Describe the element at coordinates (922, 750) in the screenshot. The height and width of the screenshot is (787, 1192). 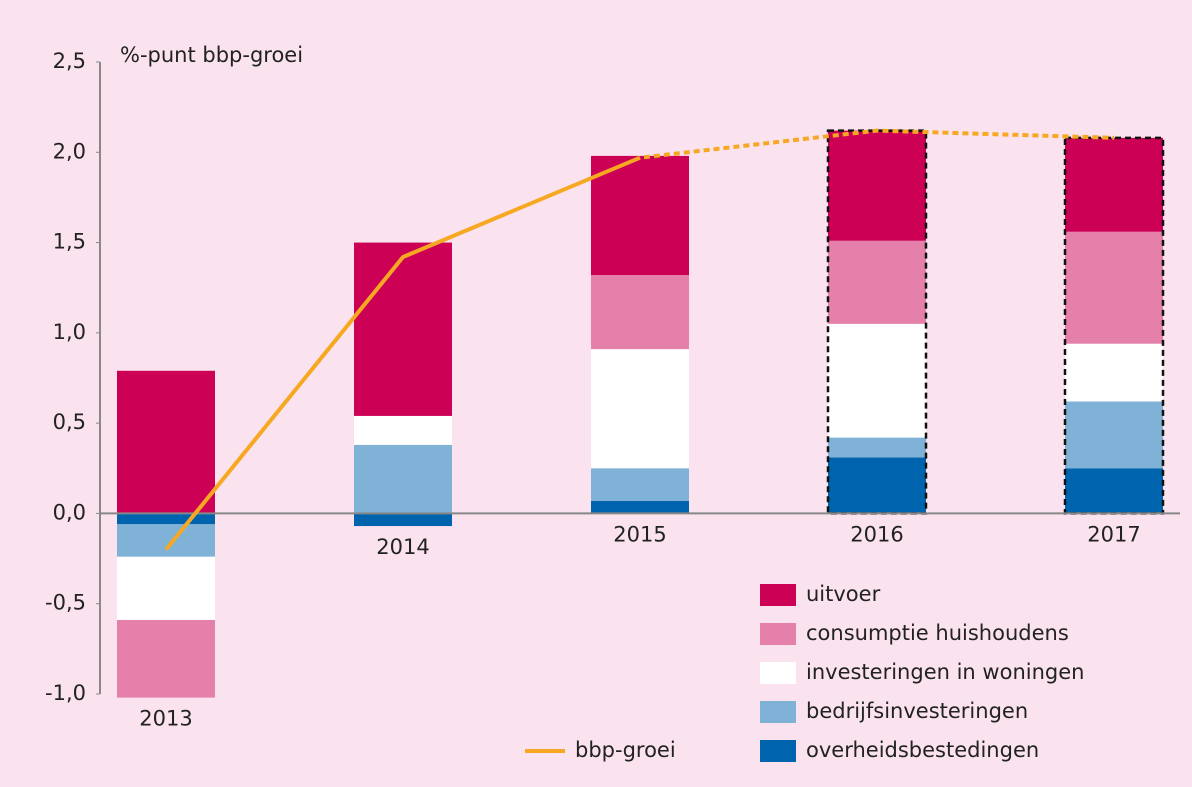
I see `legend-label: overheidsbestedingen` at that location.